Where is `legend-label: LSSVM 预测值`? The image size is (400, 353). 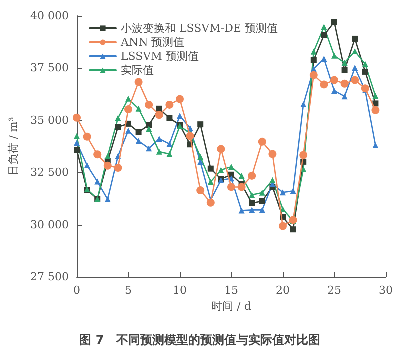 legend-label: LSSVM 预测值 is located at coordinates (160, 56).